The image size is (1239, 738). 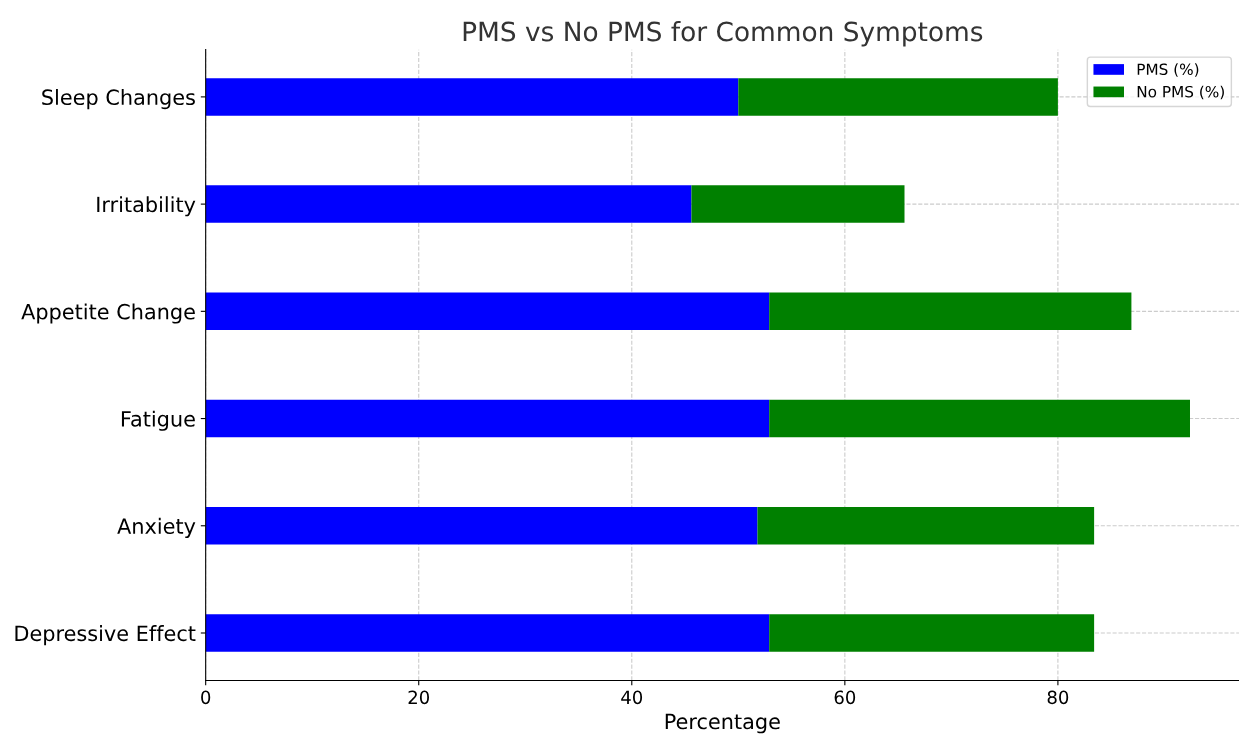 What do you see at coordinates (1168, 70) in the screenshot?
I see `legend-label: PMS (%)` at bounding box center [1168, 70].